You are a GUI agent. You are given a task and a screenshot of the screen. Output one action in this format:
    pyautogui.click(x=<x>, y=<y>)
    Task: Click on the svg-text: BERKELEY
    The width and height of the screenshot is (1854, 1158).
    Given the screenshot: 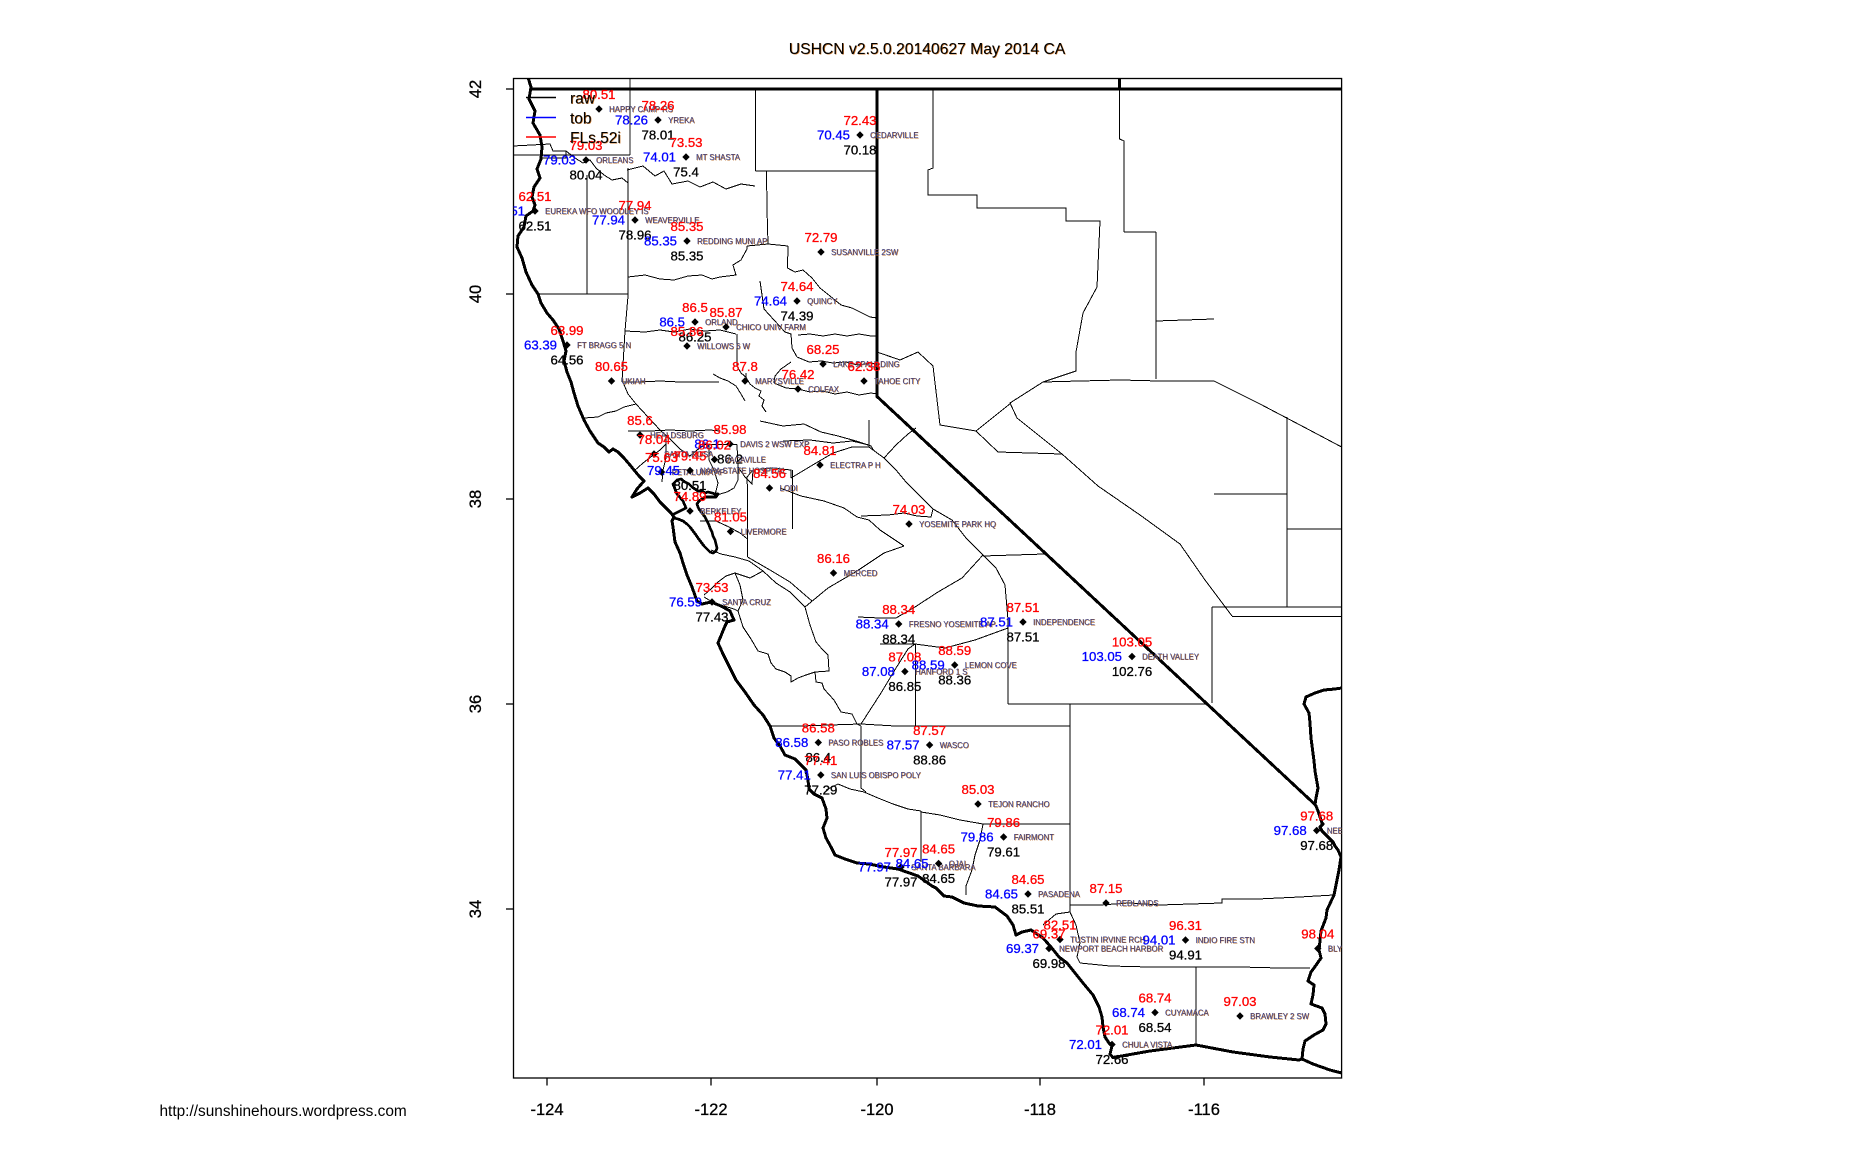 What is the action you would take?
    pyautogui.click(x=721, y=511)
    